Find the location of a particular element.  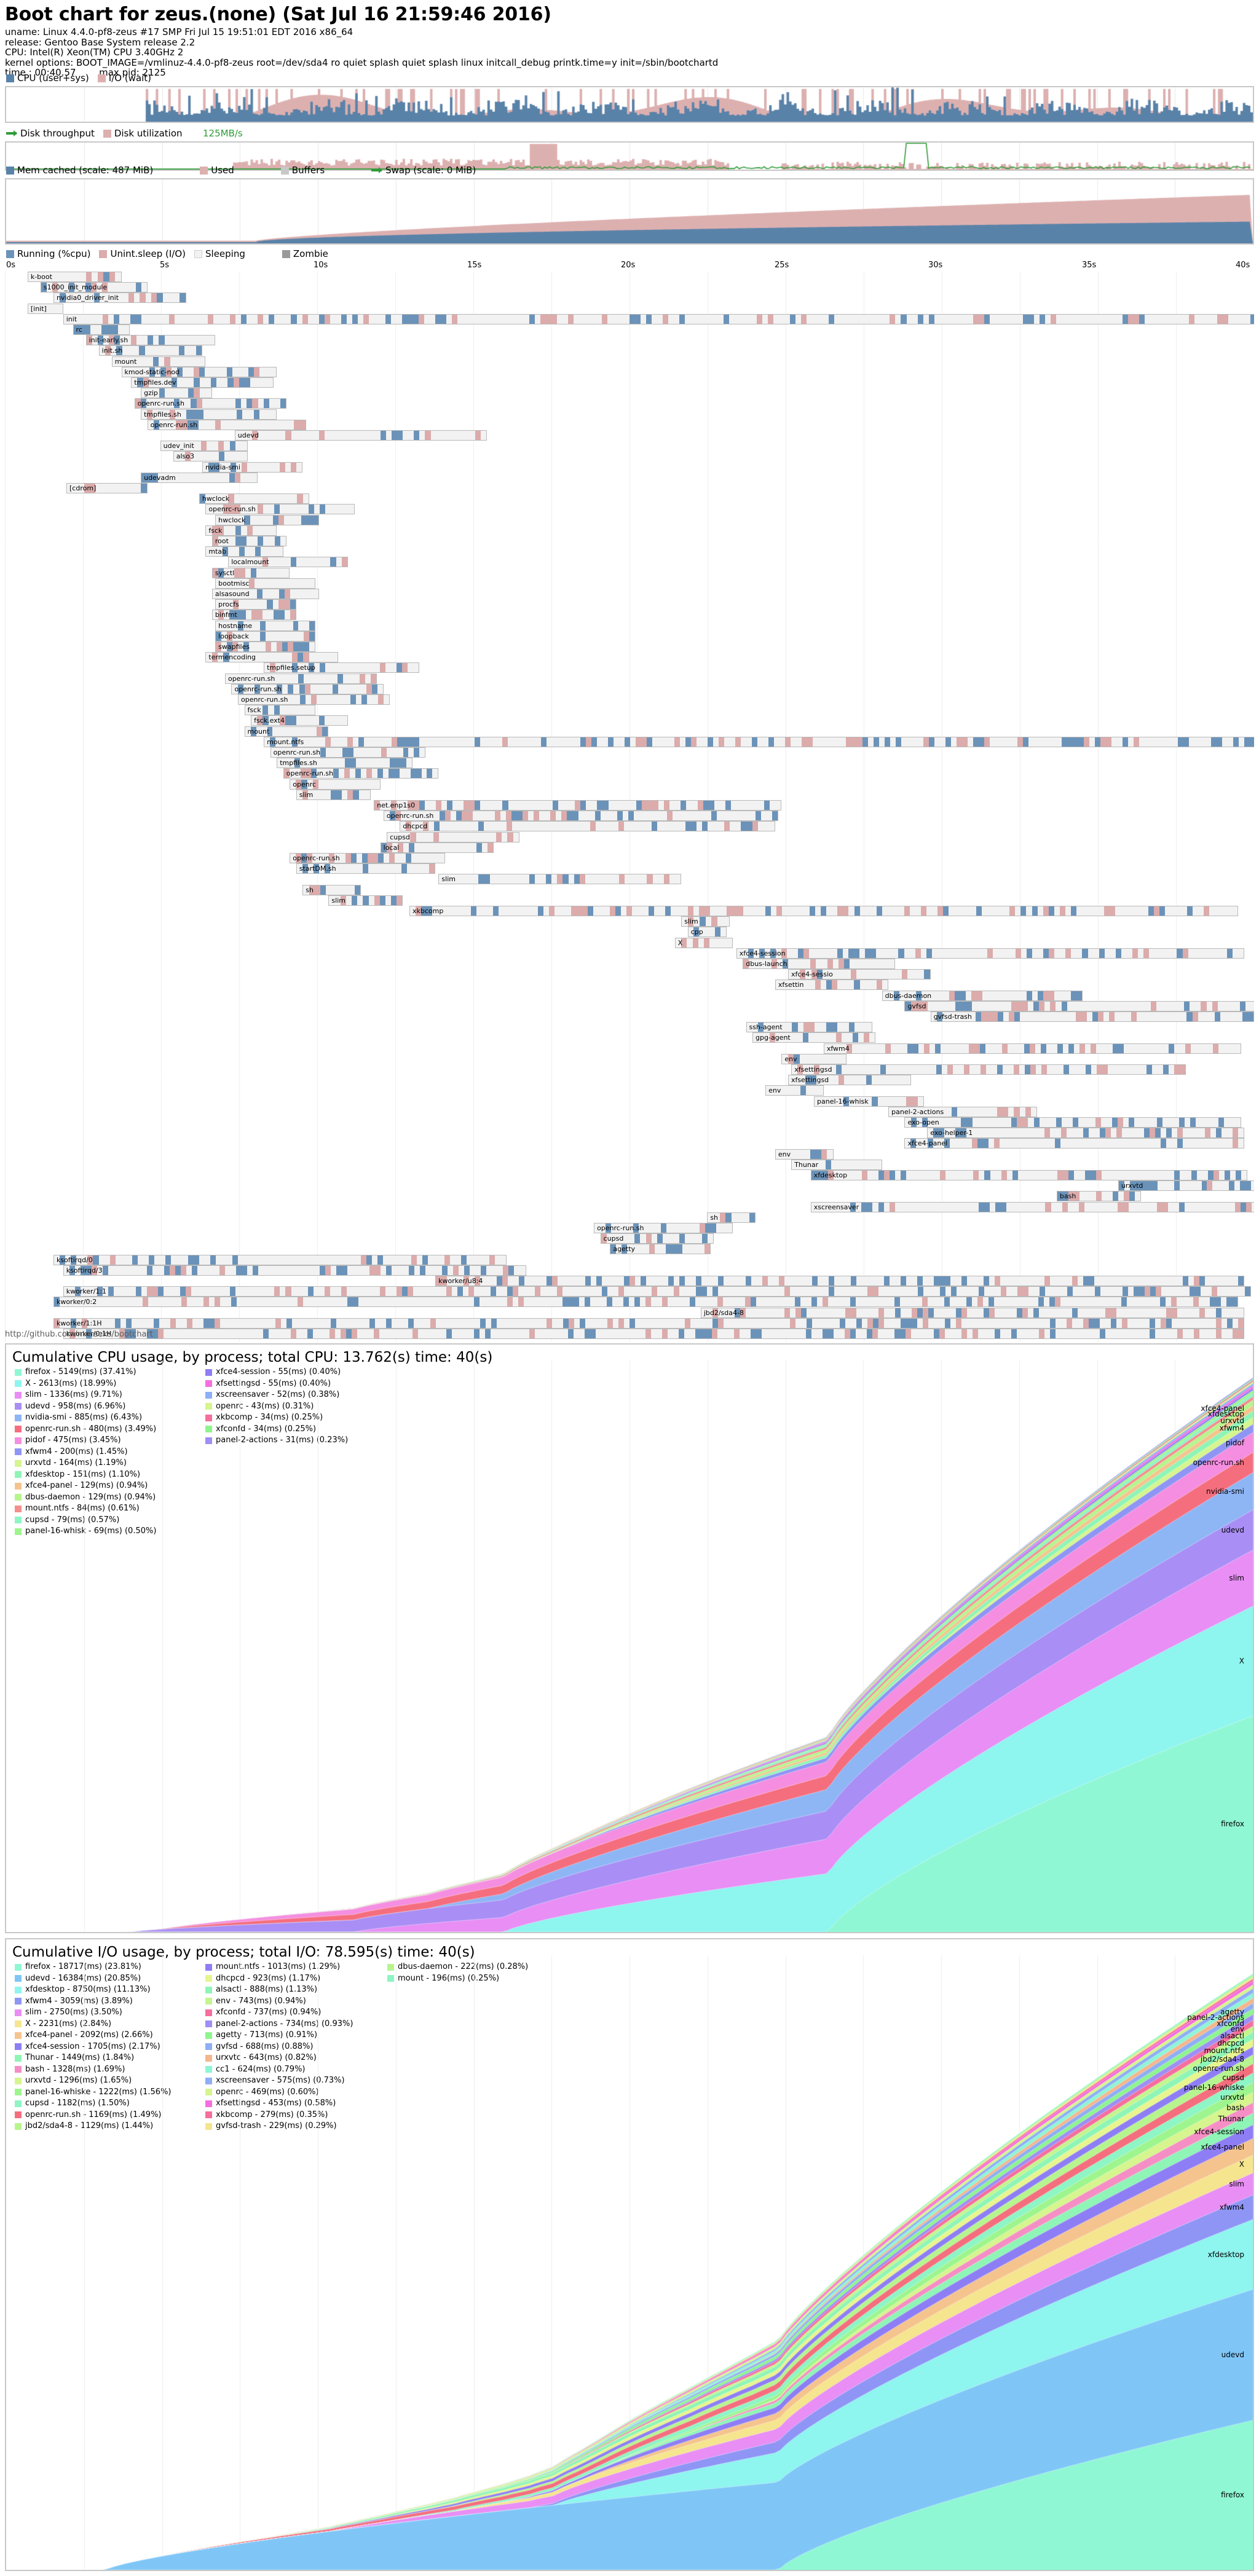

process-row: init.sh is located at coordinates (150, 350).